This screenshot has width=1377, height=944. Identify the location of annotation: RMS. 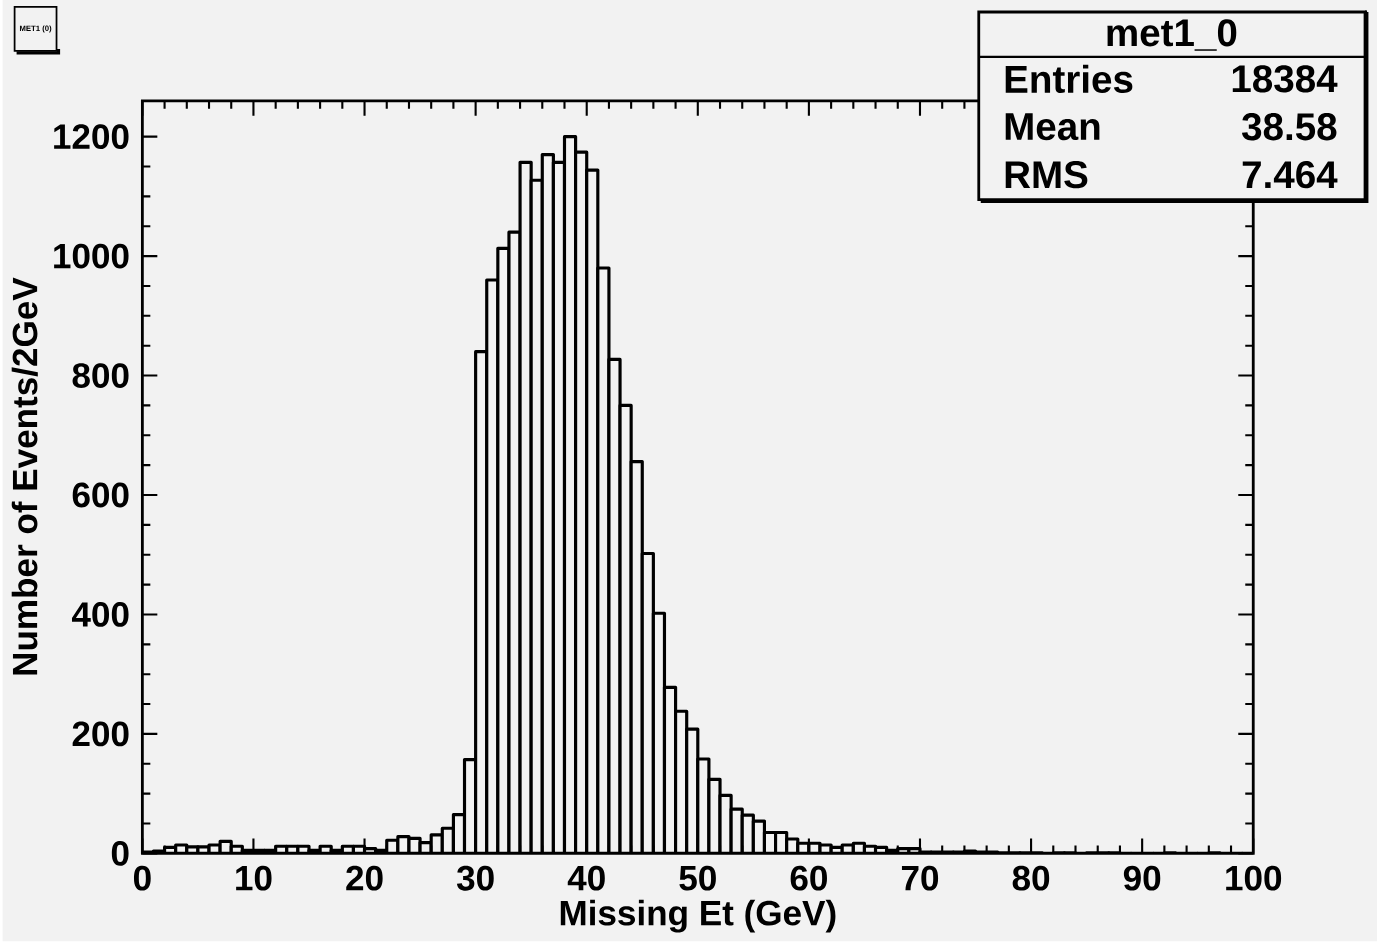
(1046, 174).